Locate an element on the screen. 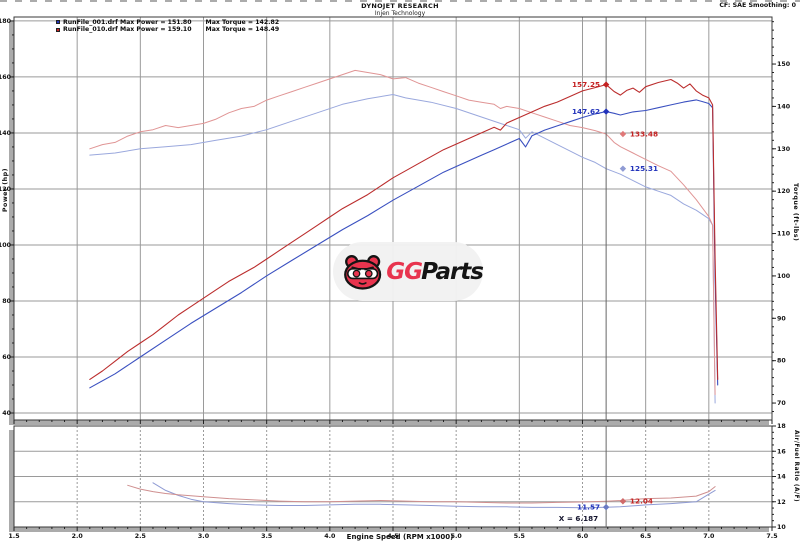  svg-text: 4.0 is located at coordinates (330, 536).